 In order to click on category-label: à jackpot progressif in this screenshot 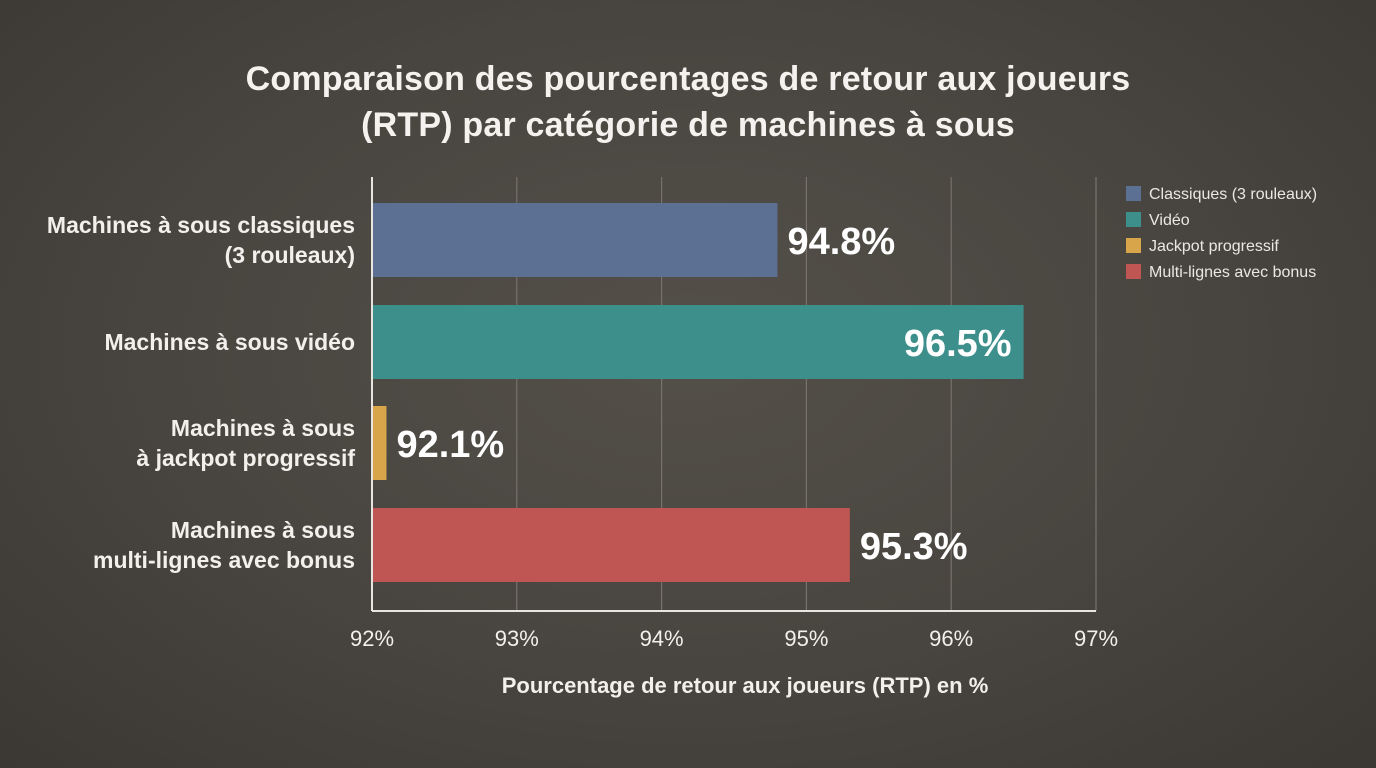, I will do `click(245, 458)`.